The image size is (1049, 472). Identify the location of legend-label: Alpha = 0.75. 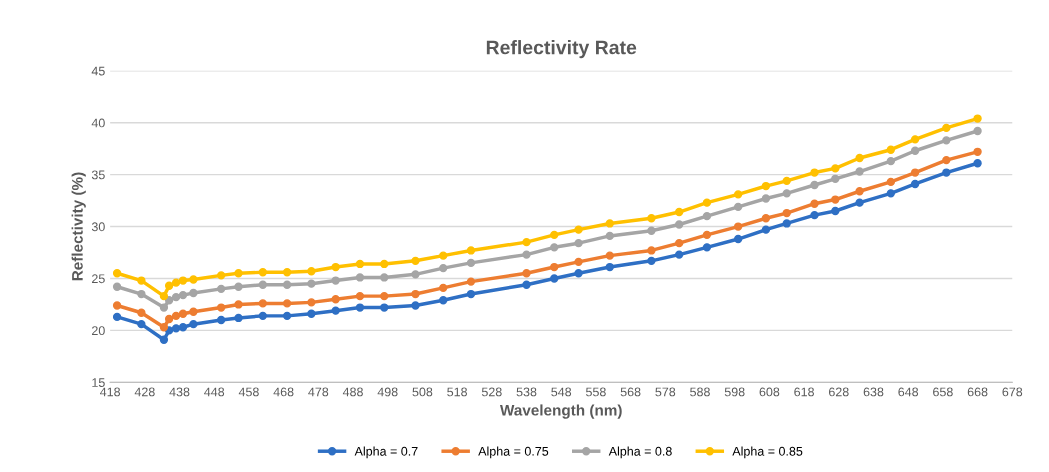
(513, 452).